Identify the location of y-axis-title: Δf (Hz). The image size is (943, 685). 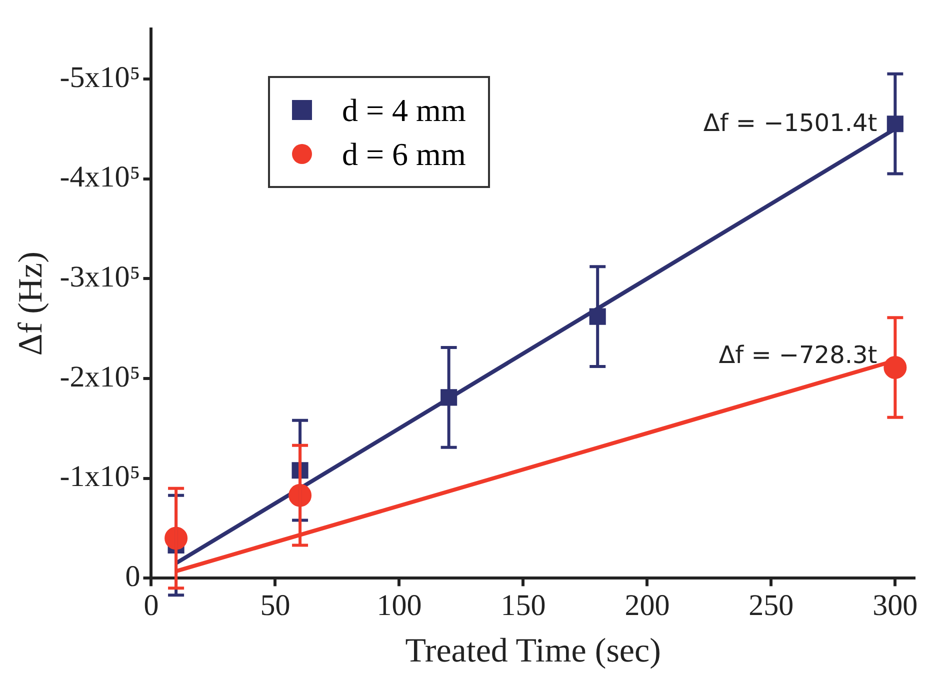
(31, 304).